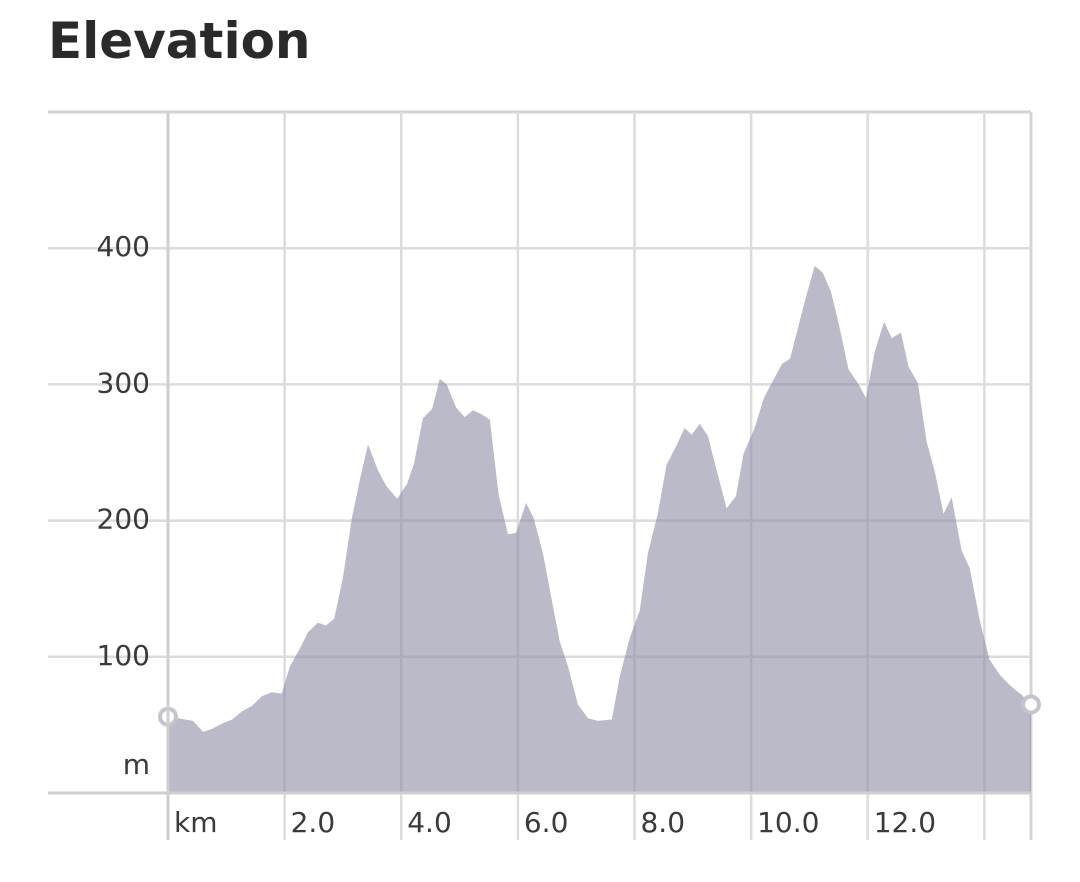  I want to click on x-unit: km, so click(196, 822).